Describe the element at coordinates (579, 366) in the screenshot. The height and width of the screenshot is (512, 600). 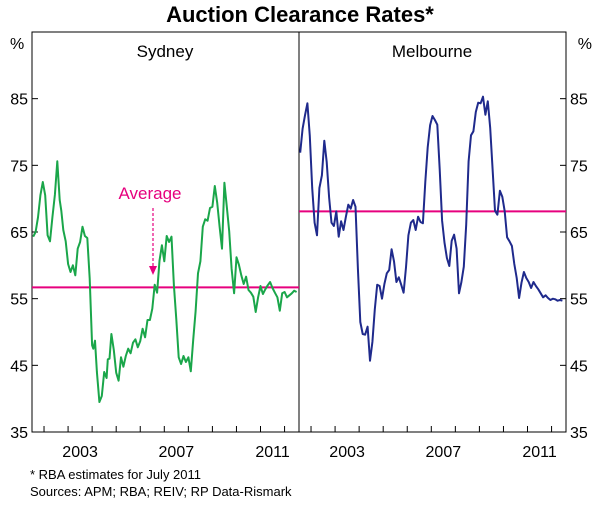
I see `y-tick-label-right: 45` at that location.